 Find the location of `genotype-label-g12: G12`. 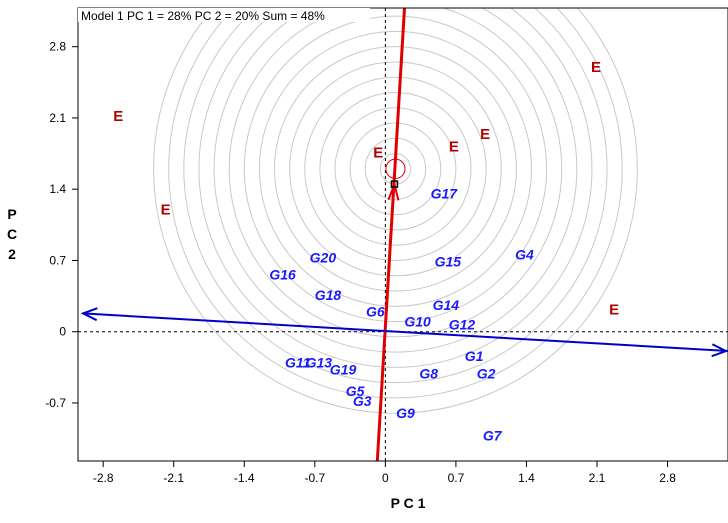

genotype-label-g12: G12 is located at coordinates (462, 325).